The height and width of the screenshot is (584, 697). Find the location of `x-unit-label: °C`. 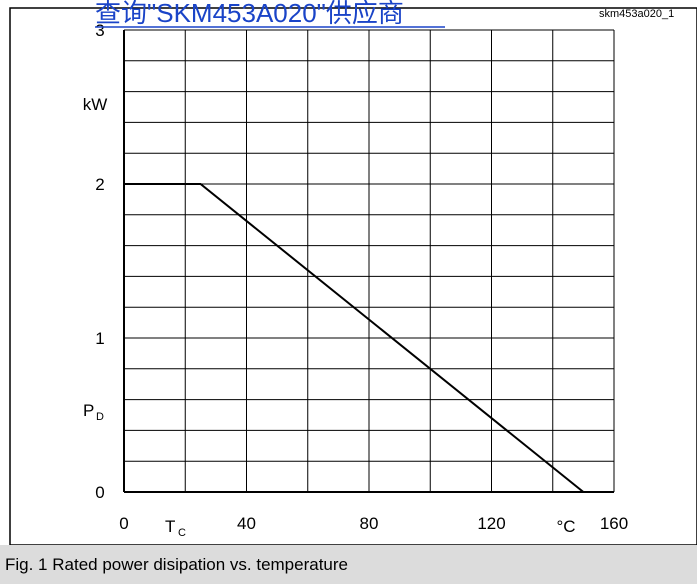

x-unit-label: °C is located at coordinates (565, 526).